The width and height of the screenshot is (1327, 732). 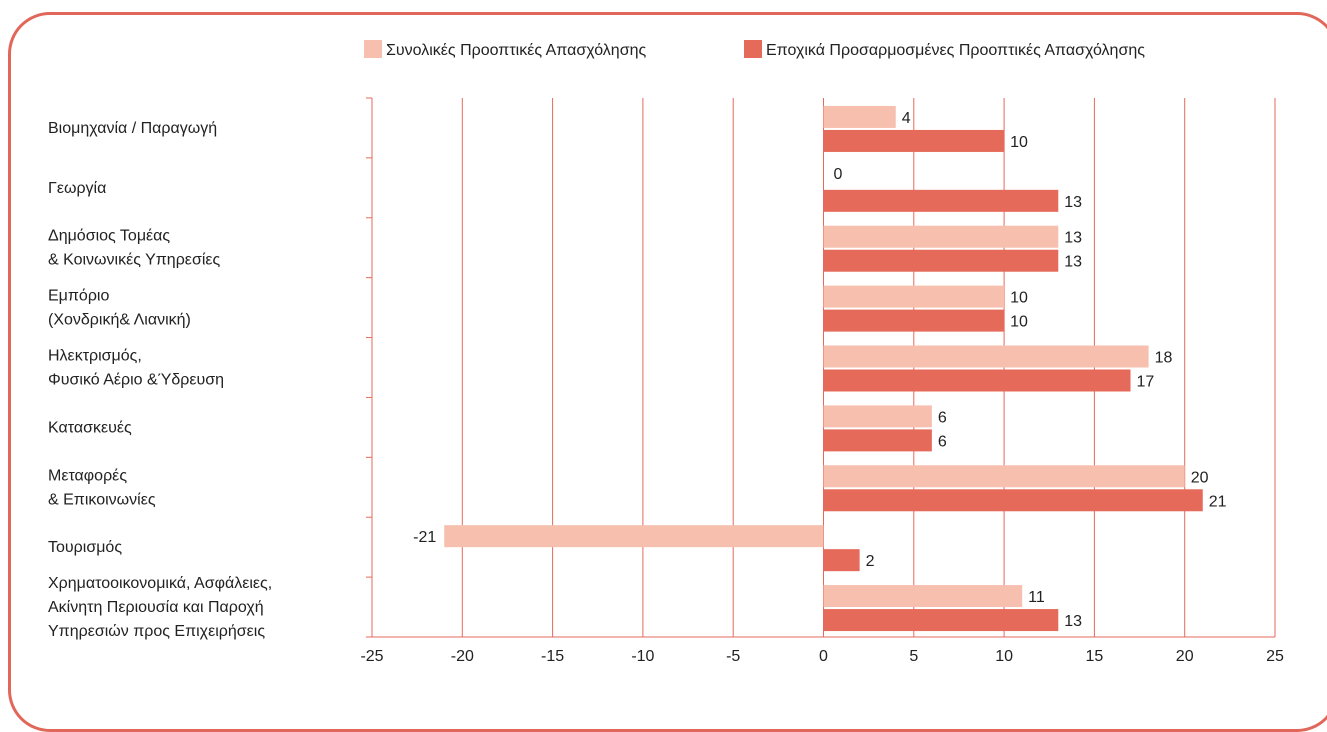 I want to click on category-label-line: Υπηρεσιών προς Επιχειρήσεις, so click(x=156, y=631).